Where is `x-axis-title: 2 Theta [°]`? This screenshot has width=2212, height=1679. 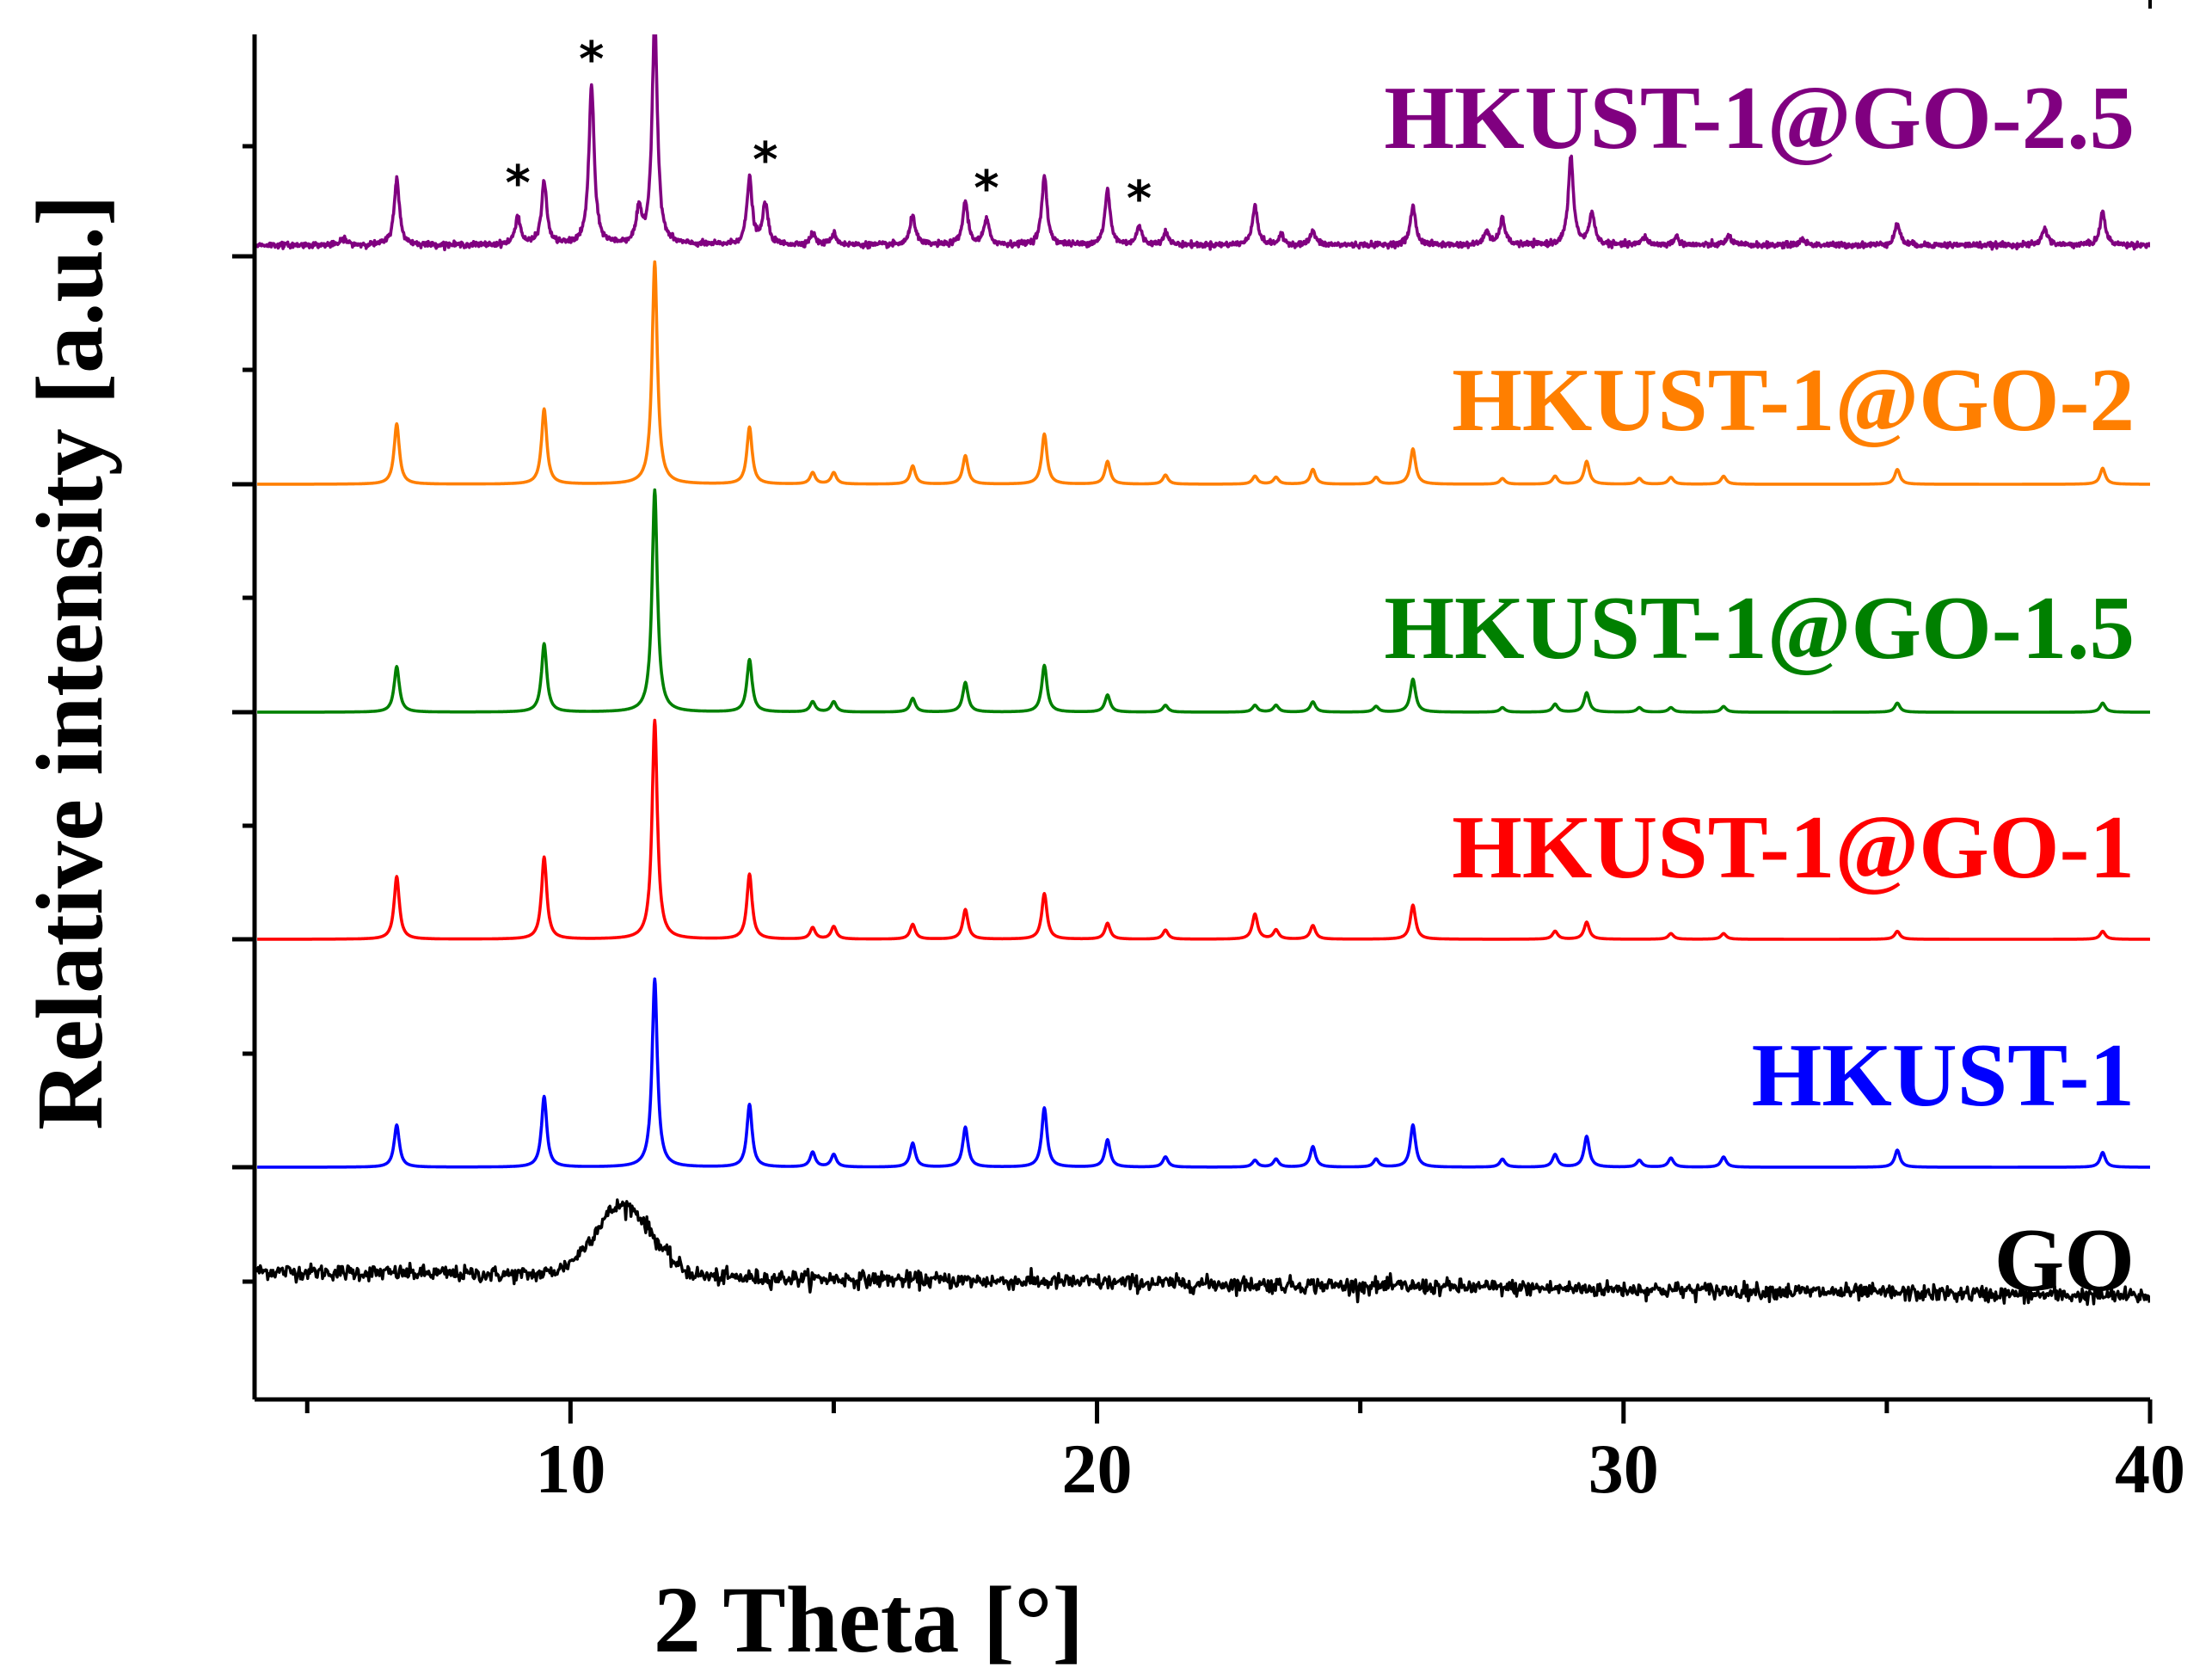 x-axis-title: 2 Theta [°] is located at coordinates (869, 1620).